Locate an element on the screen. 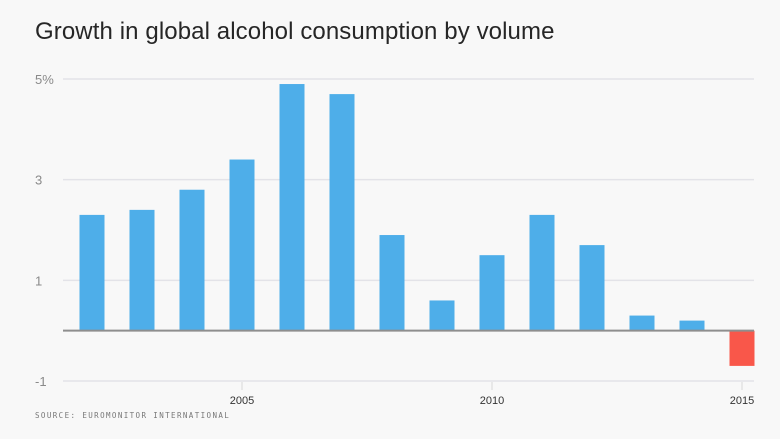 This screenshot has height=439, width=780. x-tick-label: 2015 is located at coordinates (742, 401).